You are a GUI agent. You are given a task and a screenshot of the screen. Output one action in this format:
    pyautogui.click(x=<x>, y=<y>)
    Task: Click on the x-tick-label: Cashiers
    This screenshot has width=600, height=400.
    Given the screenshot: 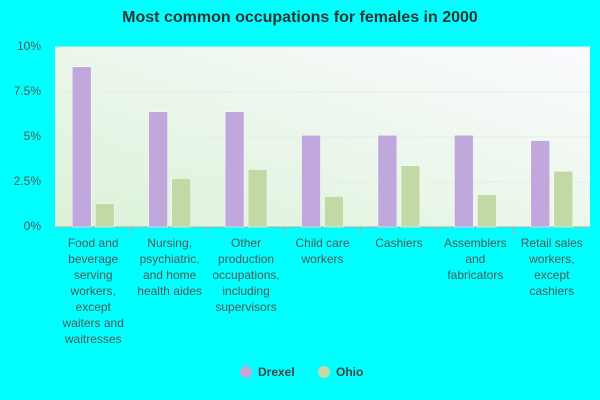 What is the action you would take?
    pyautogui.click(x=399, y=243)
    